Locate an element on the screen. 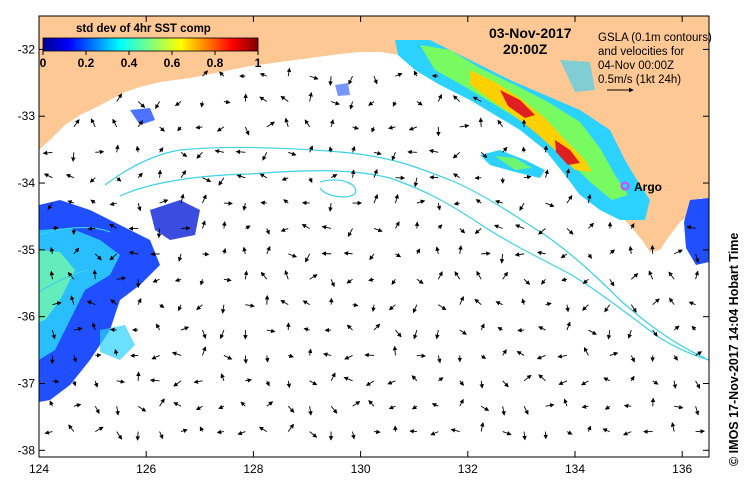  y-tick-label-4: -36 is located at coordinates (27, 317).